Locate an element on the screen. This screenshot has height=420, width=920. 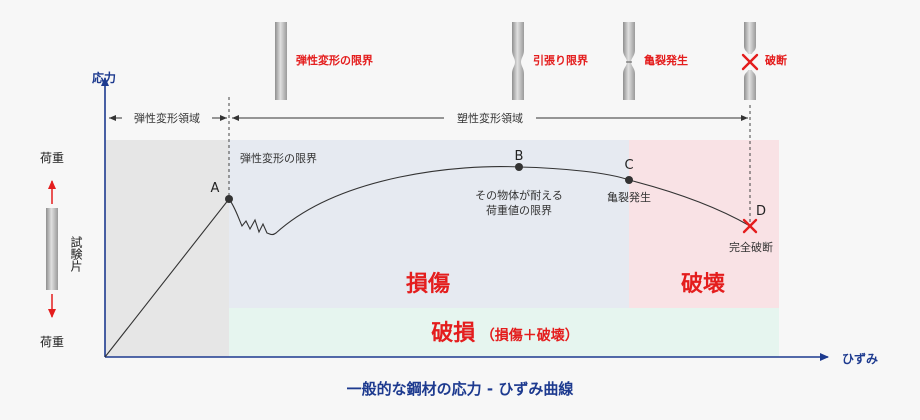
test-specimen-icon is located at coordinates (52, 249).